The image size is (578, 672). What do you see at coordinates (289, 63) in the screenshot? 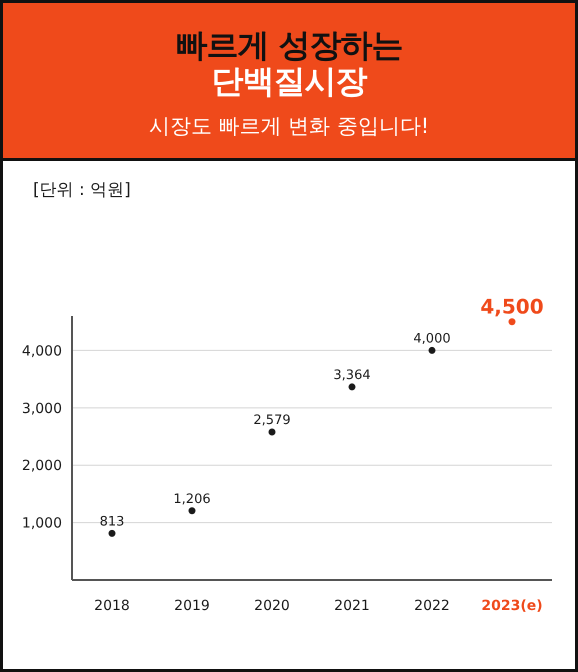
I see `chart-title: 빠르게 성장하는 단백질시장` at bounding box center [289, 63].